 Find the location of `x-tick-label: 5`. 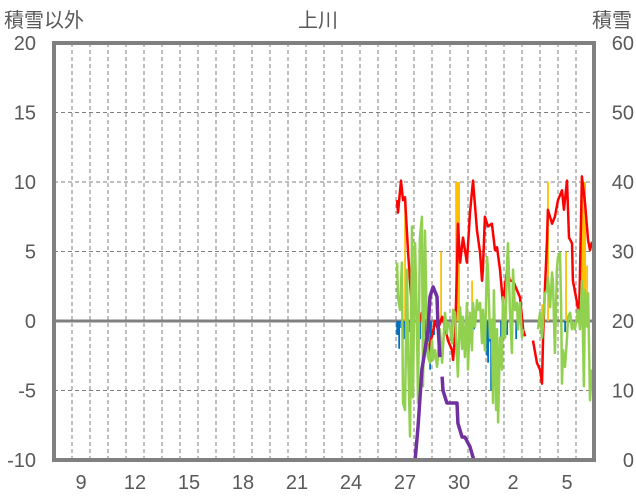

x-tick-label: 5 is located at coordinates (566, 483).